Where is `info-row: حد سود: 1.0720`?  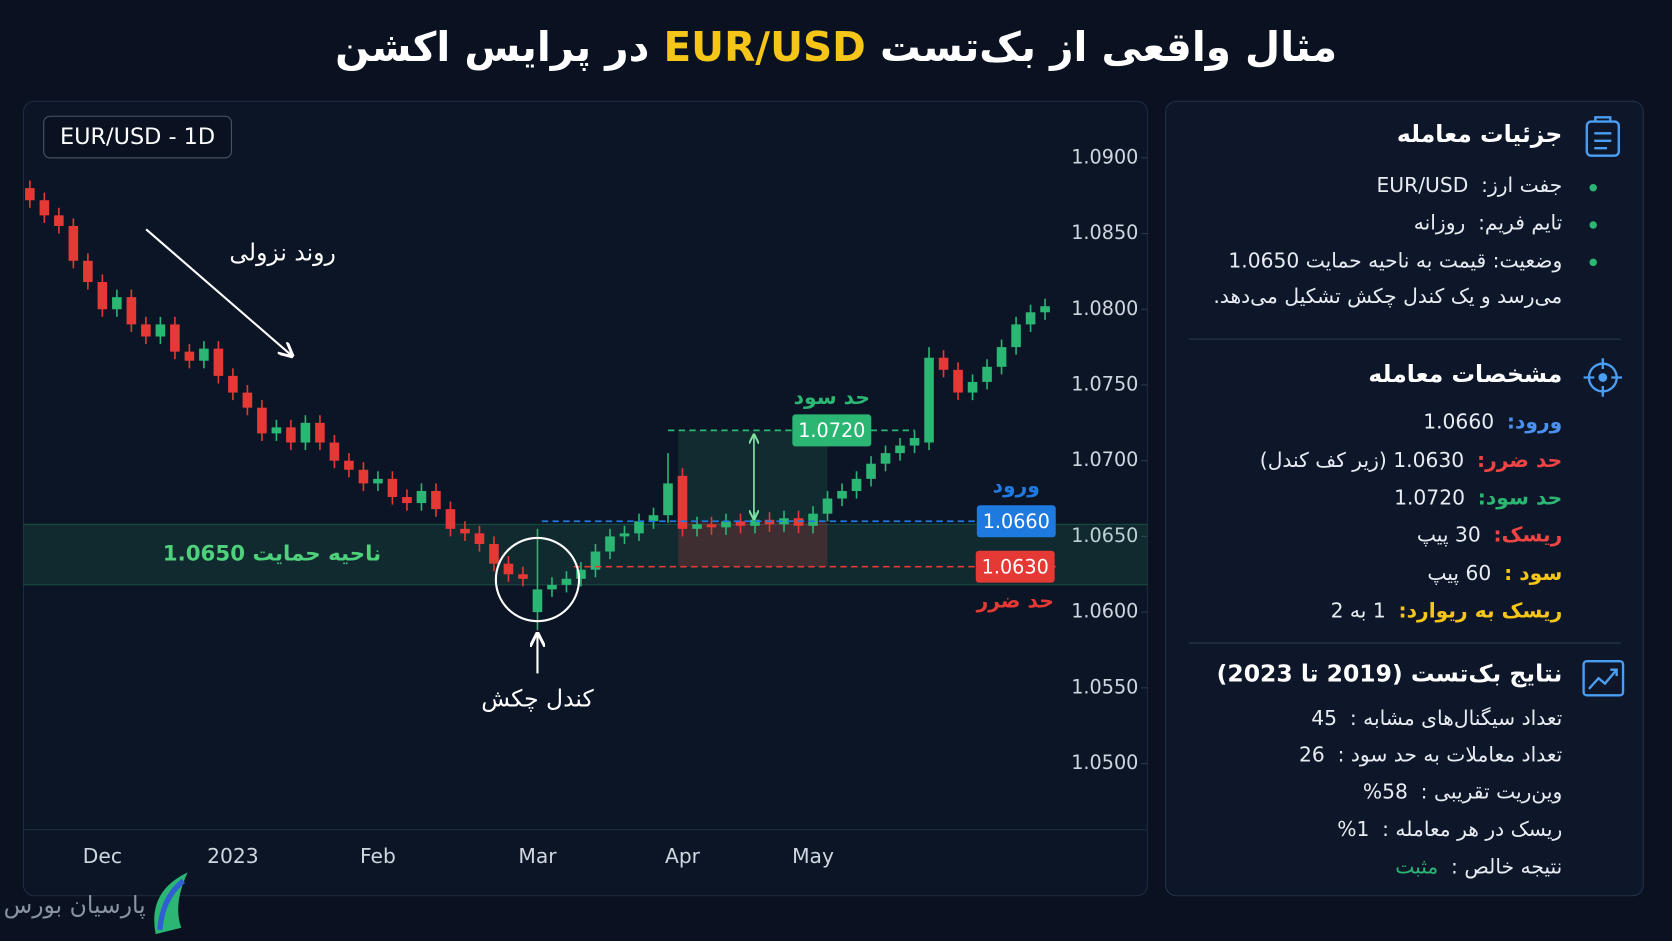
info-row: حد سود: 1.0720 is located at coordinates (1478, 497).